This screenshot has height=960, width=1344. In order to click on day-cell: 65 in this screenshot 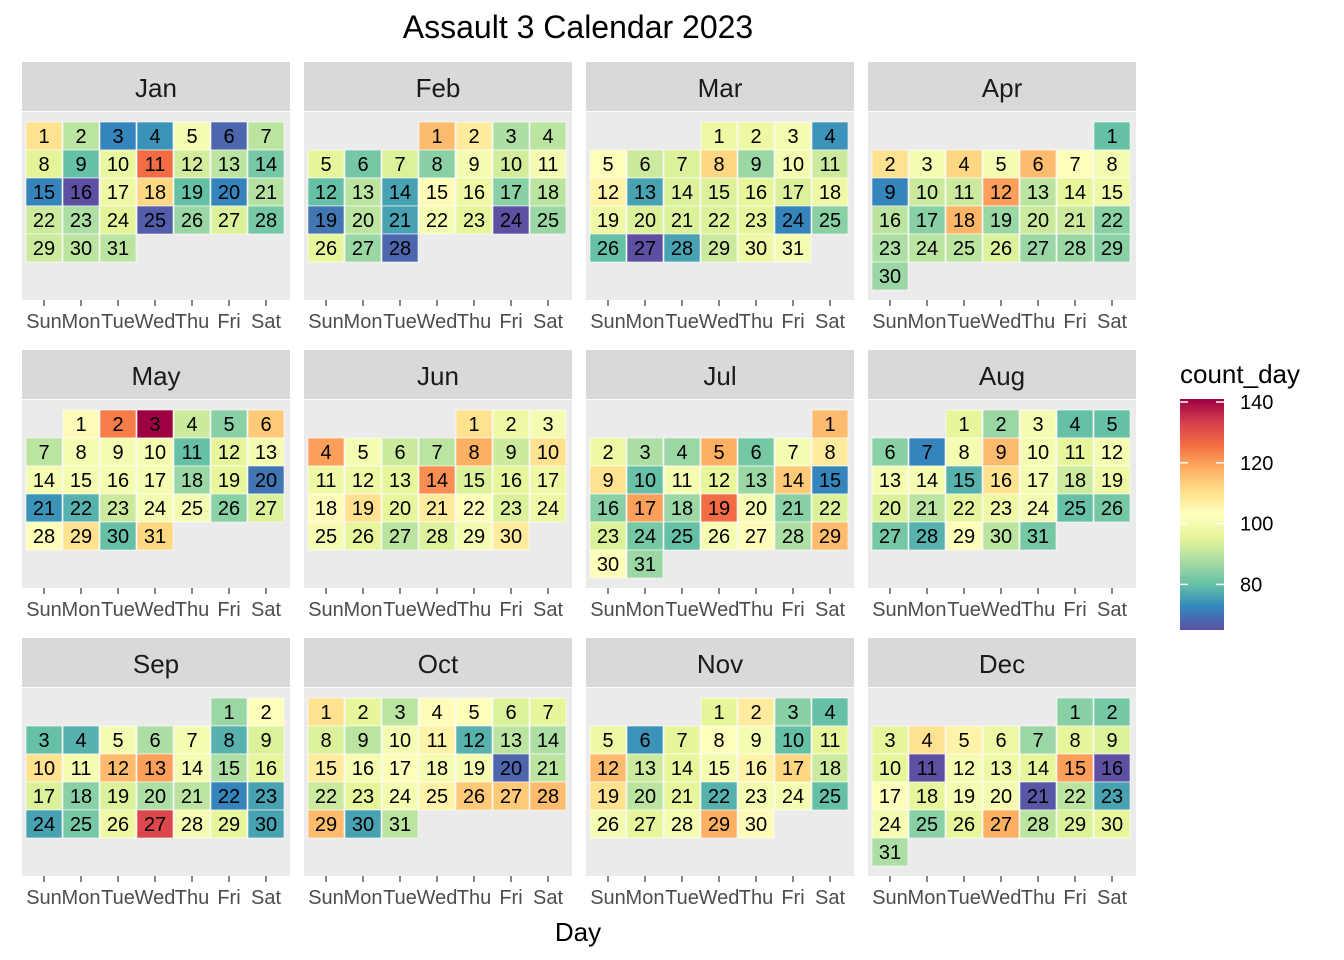, I will do `click(511, 220)`.